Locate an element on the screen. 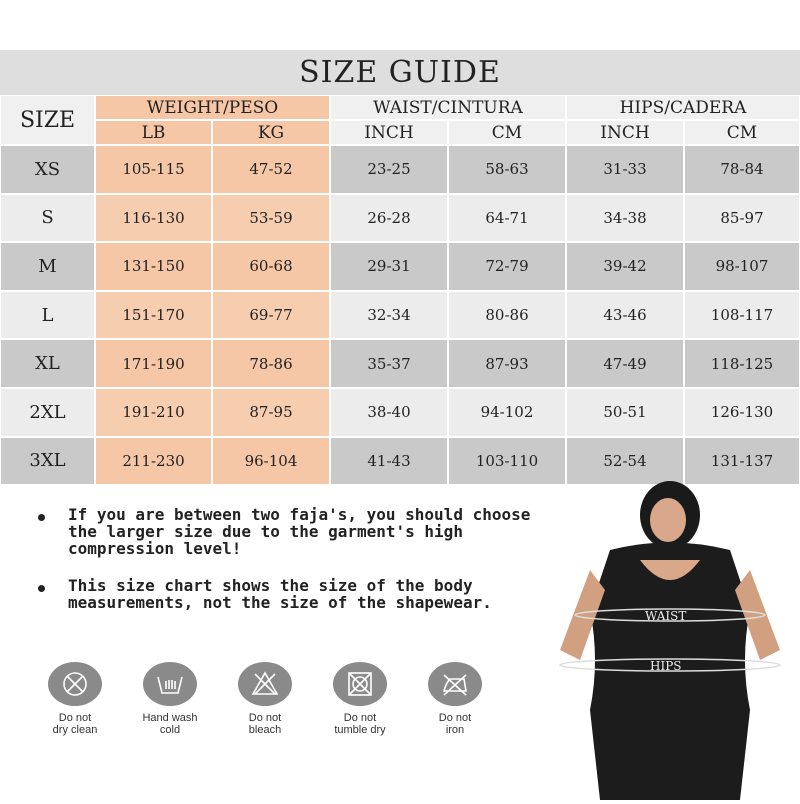 The width and height of the screenshot is (800, 804). care-item: Do not dry clean is located at coordinates (75, 699).